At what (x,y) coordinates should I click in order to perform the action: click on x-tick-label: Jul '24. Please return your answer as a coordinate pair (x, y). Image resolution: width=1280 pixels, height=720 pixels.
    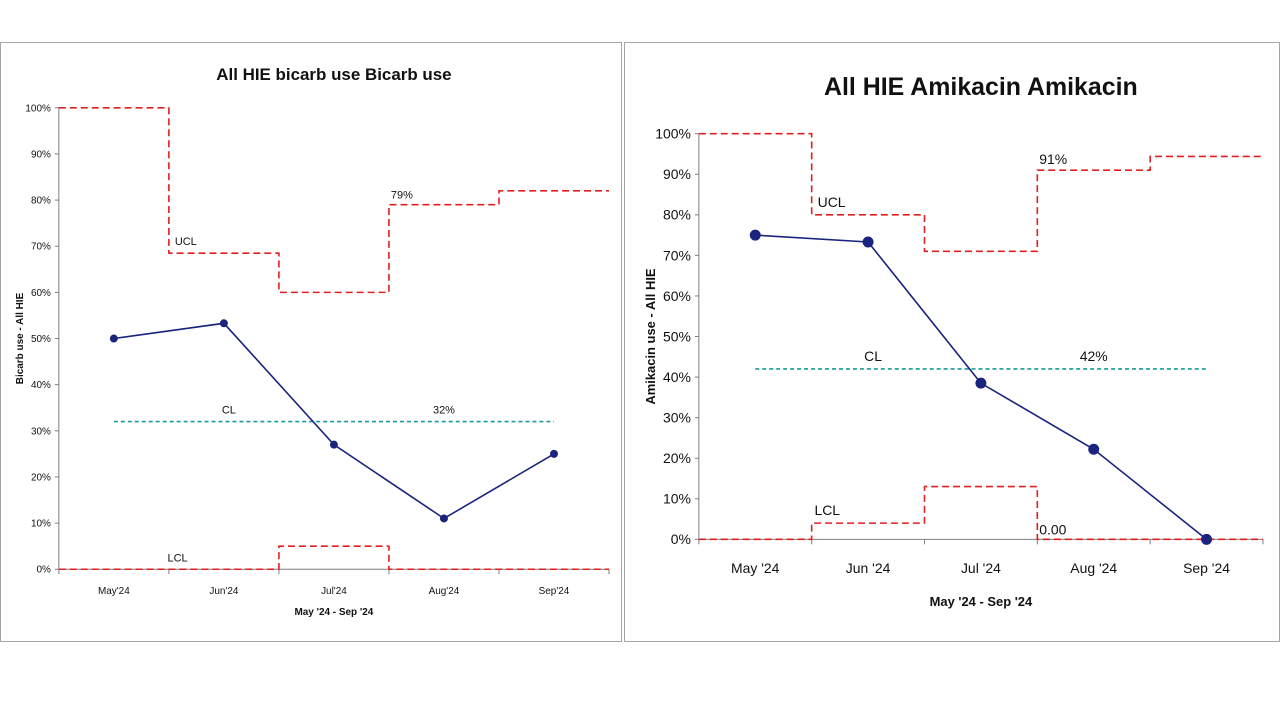
    Looking at the image, I should click on (981, 568).